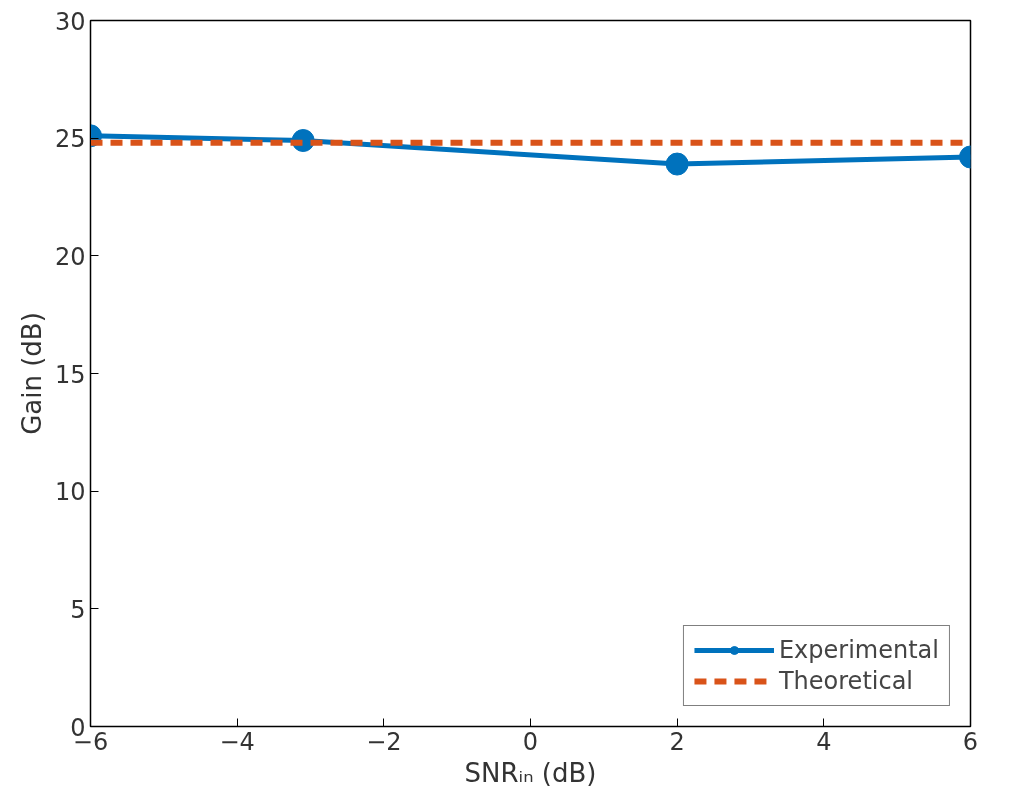 Image resolution: width=1016 pixels, height=803 pixels. Describe the element at coordinates (858, 650) in the screenshot. I see `legend-label: Experimental` at that location.